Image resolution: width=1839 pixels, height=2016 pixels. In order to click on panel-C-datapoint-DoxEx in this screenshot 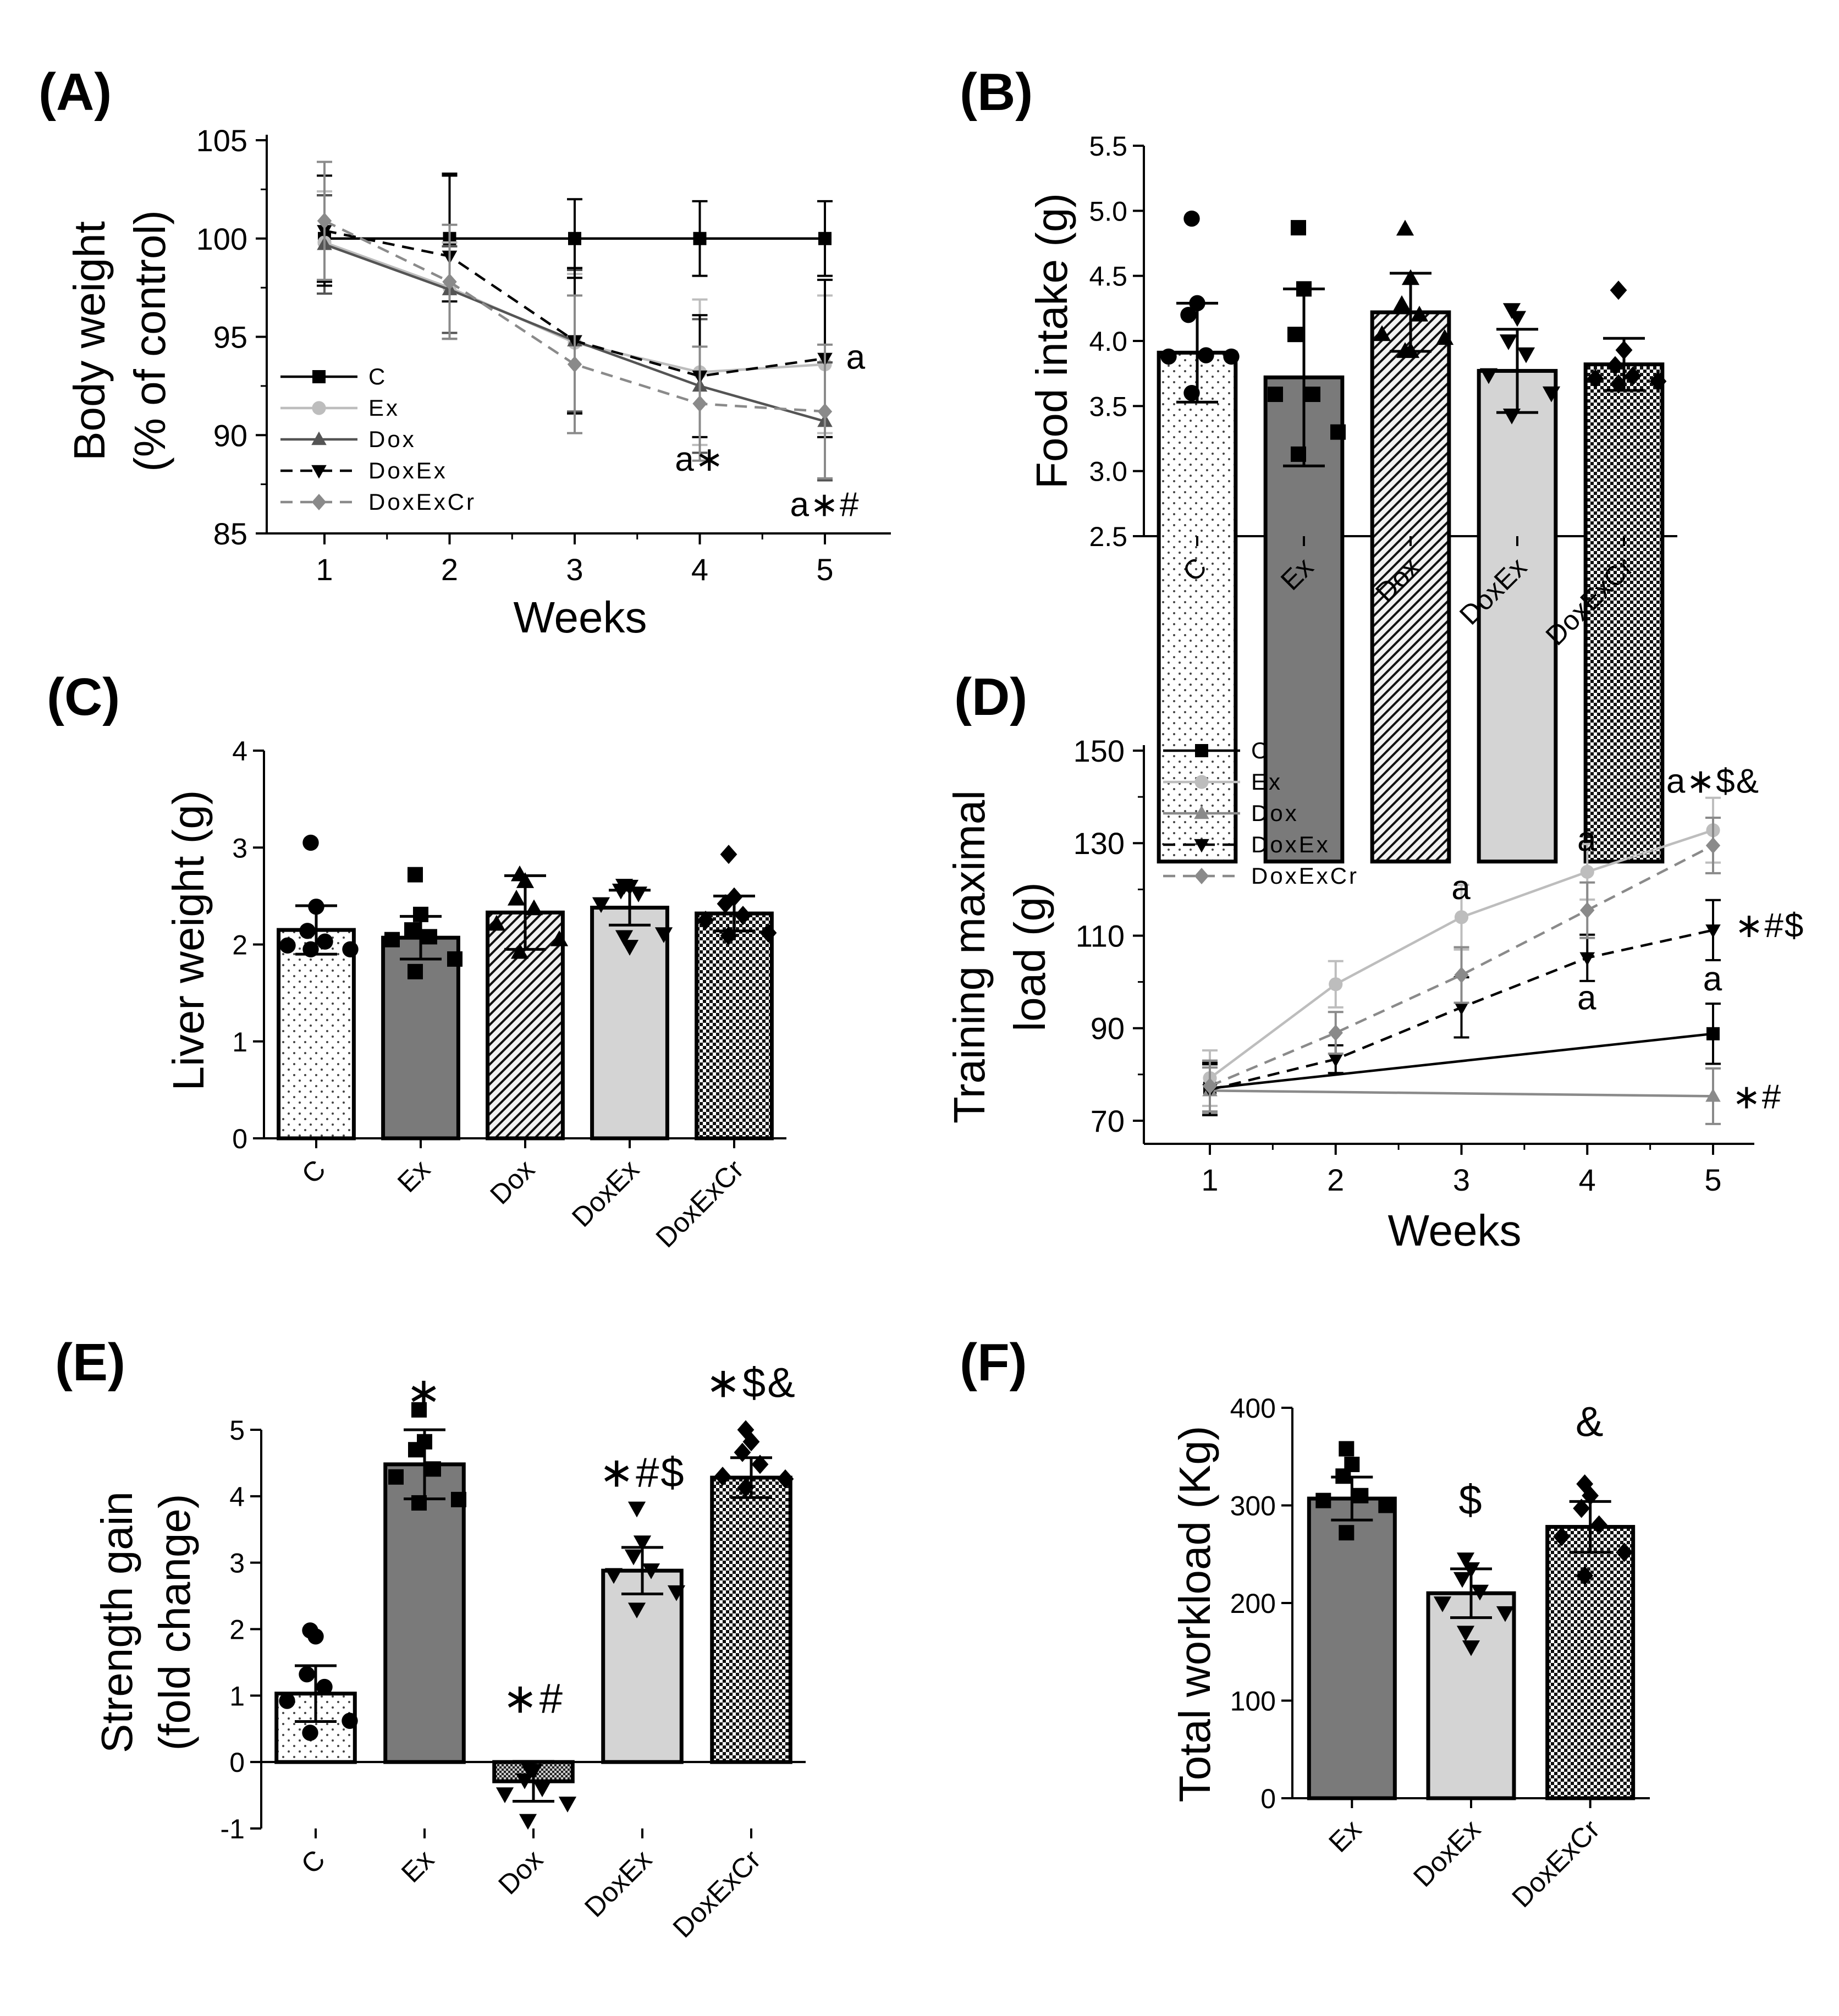, I will do `click(638, 894)`.